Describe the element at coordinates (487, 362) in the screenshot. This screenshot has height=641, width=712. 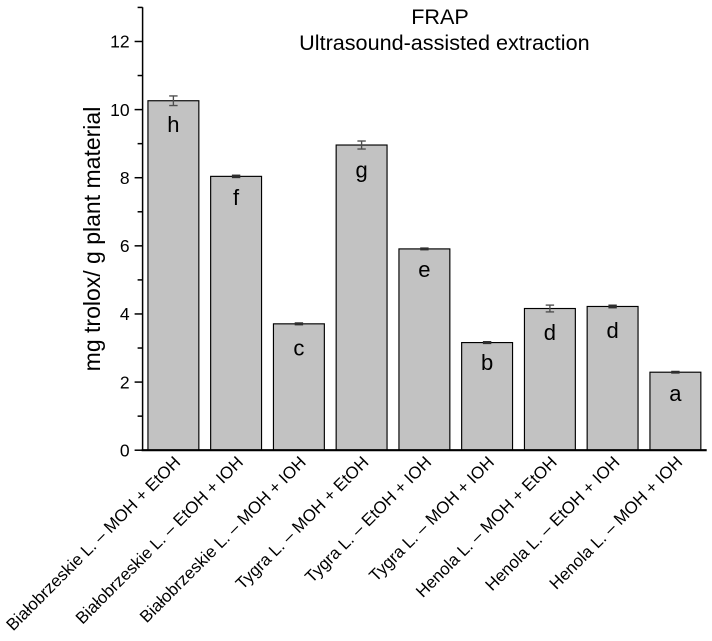
I see `svg-text: b` at that location.